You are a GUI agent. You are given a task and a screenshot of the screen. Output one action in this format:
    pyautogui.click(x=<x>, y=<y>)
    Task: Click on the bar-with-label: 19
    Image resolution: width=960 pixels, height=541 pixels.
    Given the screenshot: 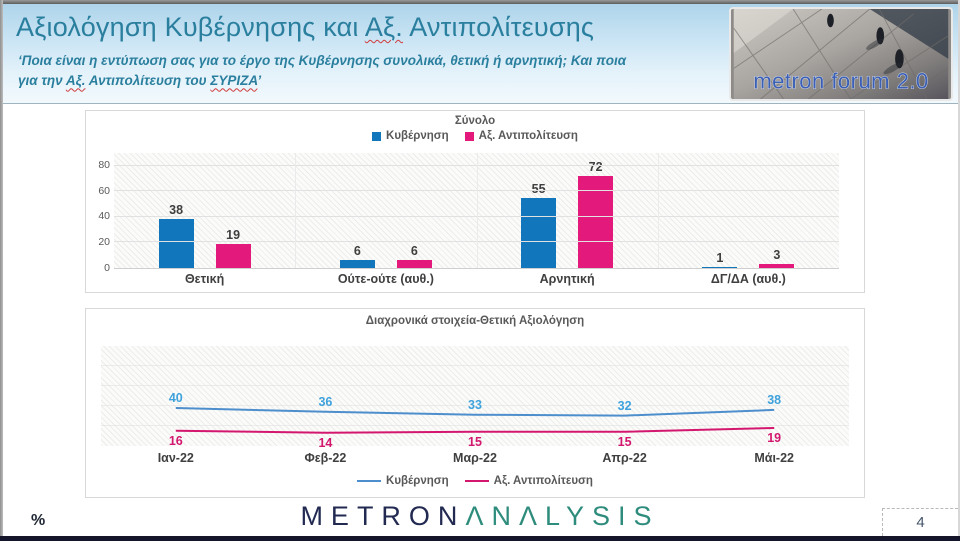 What is the action you would take?
    pyautogui.click(x=233, y=210)
    